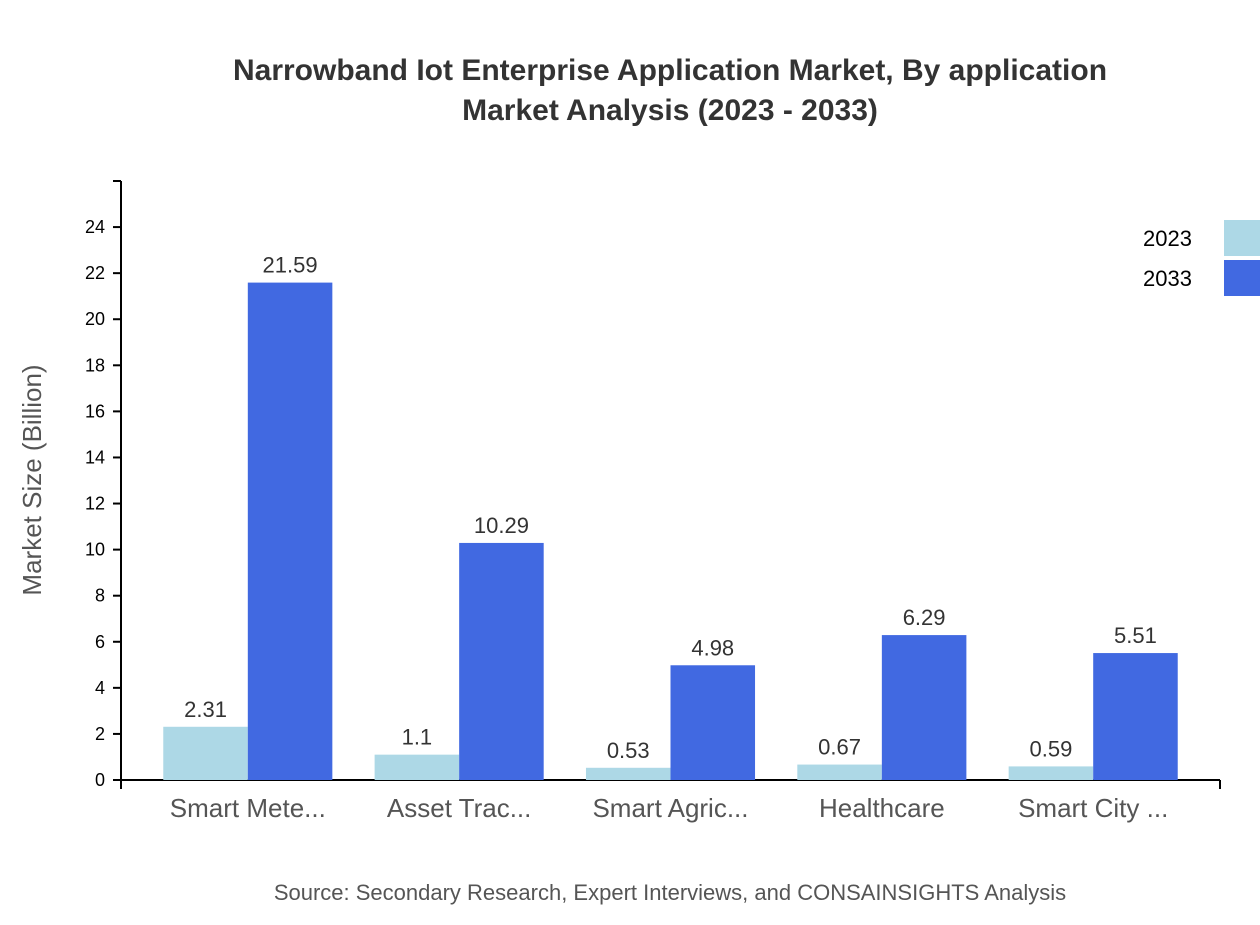 The width and height of the screenshot is (1260, 925). What do you see at coordinates (100, 780) in the screenshot?
I see `y-tick-label: 0` at bounding box center [100, 780].